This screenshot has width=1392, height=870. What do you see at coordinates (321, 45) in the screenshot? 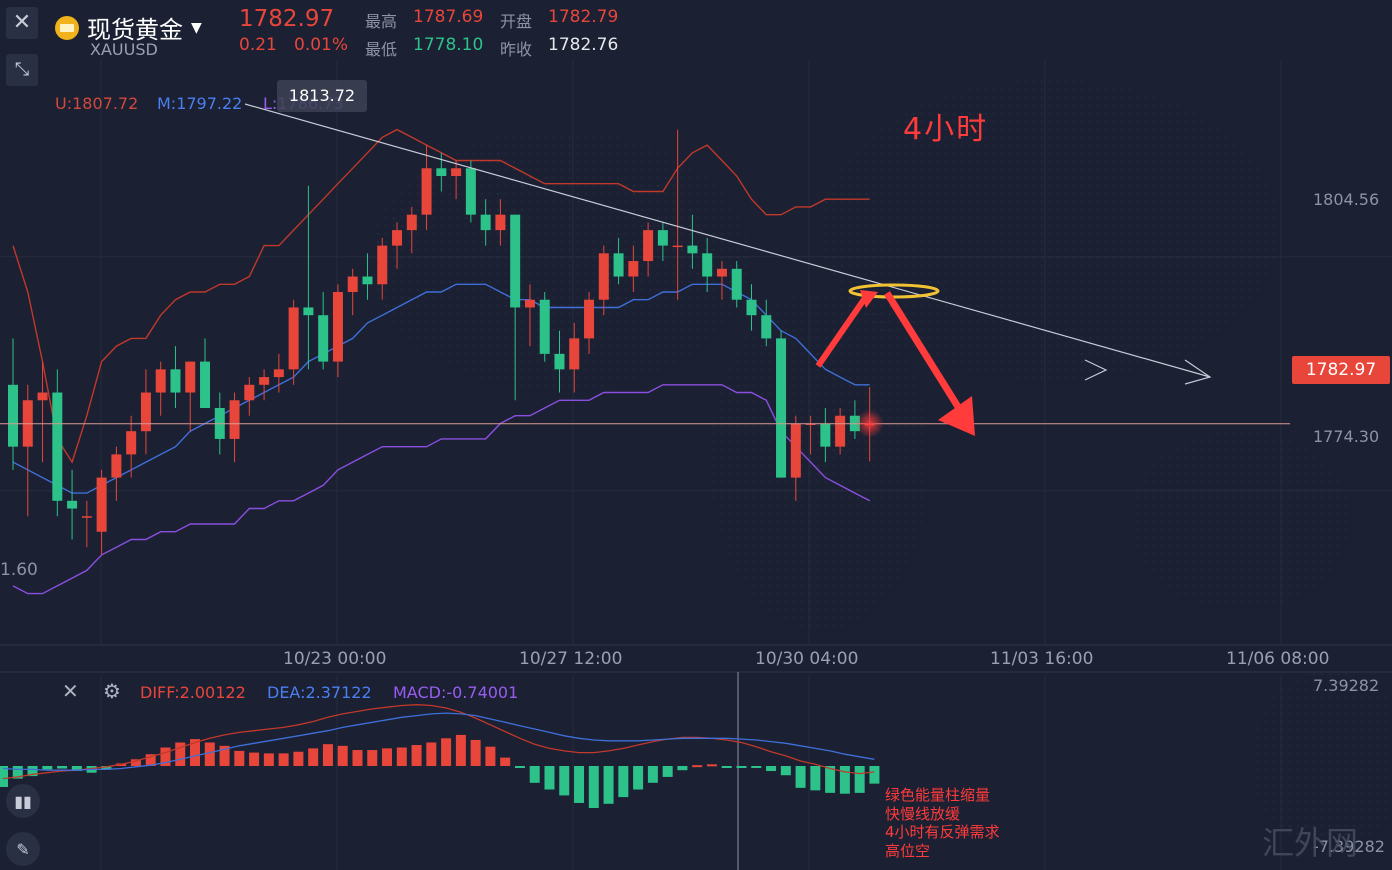
I see `price-change-pct: 0.01%` at bounding box center [321, 45].